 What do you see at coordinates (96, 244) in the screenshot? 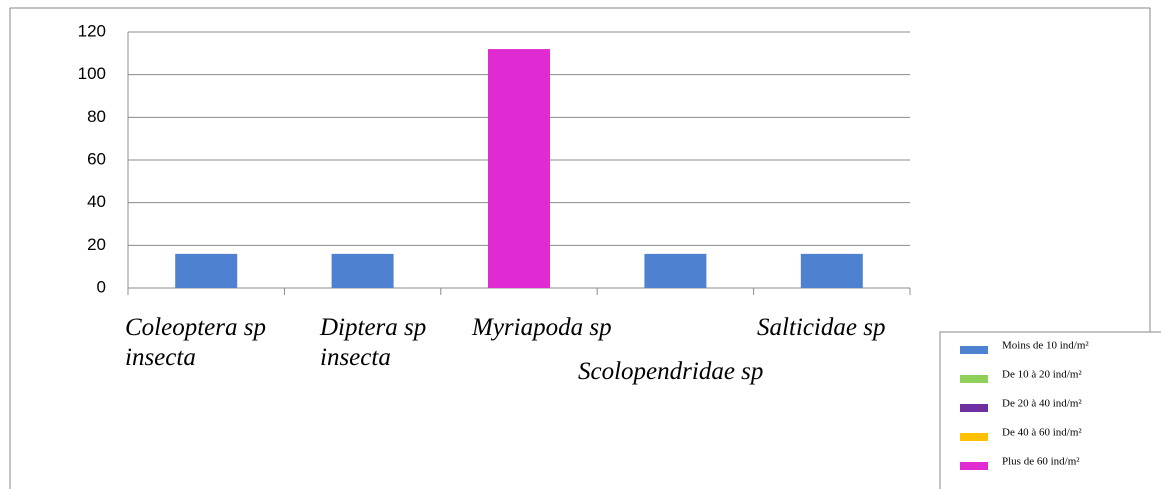
I see `y-tick-label: 20` at bounding box center [96, 244].